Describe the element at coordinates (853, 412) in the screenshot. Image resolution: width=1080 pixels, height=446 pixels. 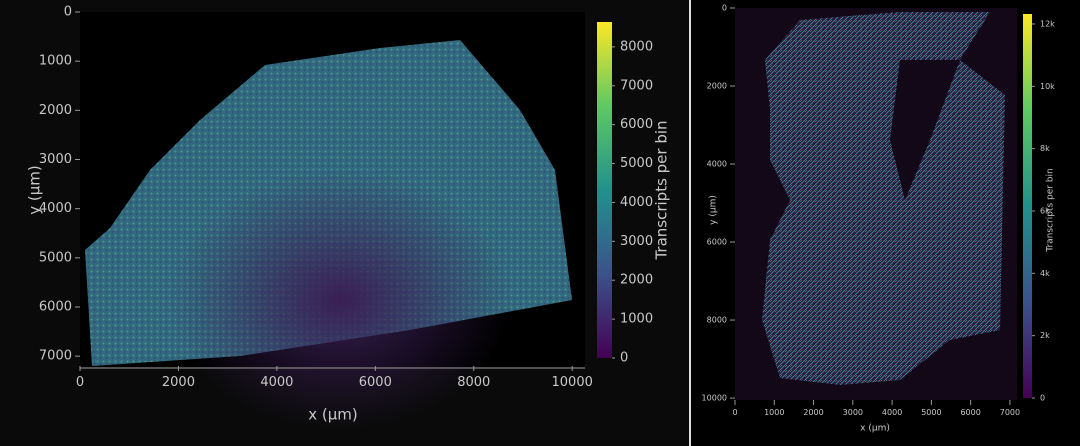
I see `x-tick-label: 3000` at that location.